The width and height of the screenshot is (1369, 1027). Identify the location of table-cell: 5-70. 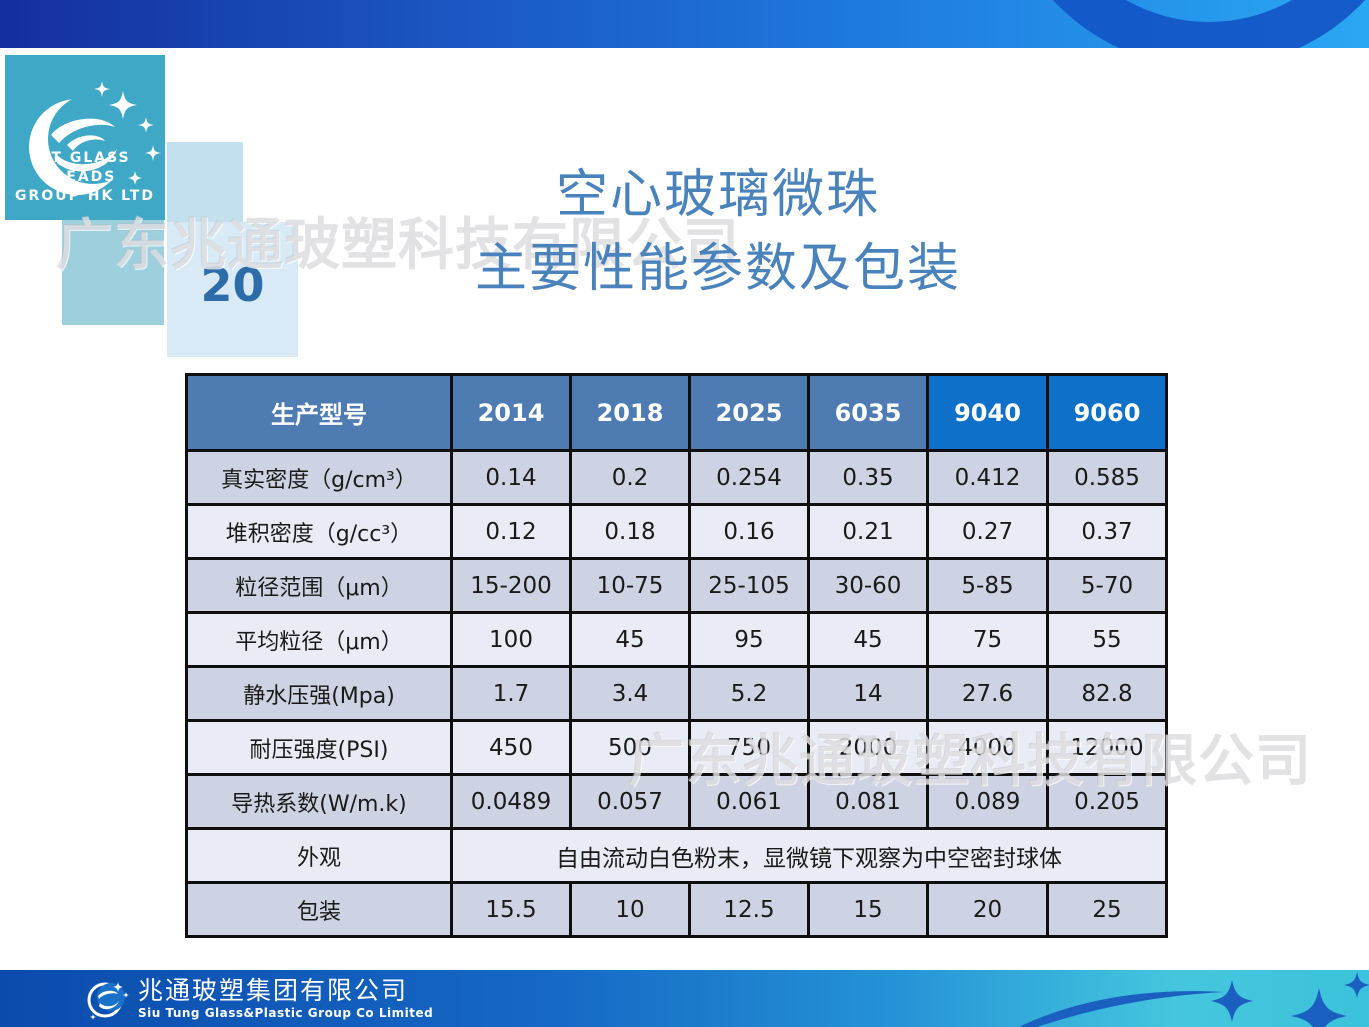
(1107, 585).